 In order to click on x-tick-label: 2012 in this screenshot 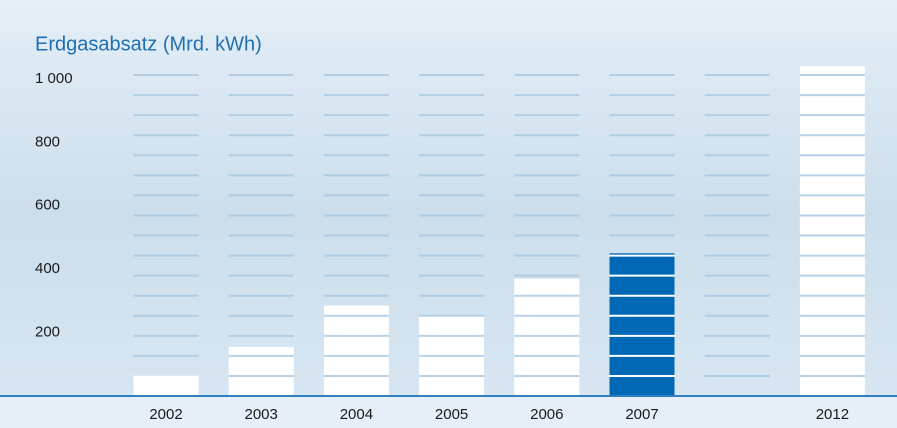, I will do `click(832, 414)`.